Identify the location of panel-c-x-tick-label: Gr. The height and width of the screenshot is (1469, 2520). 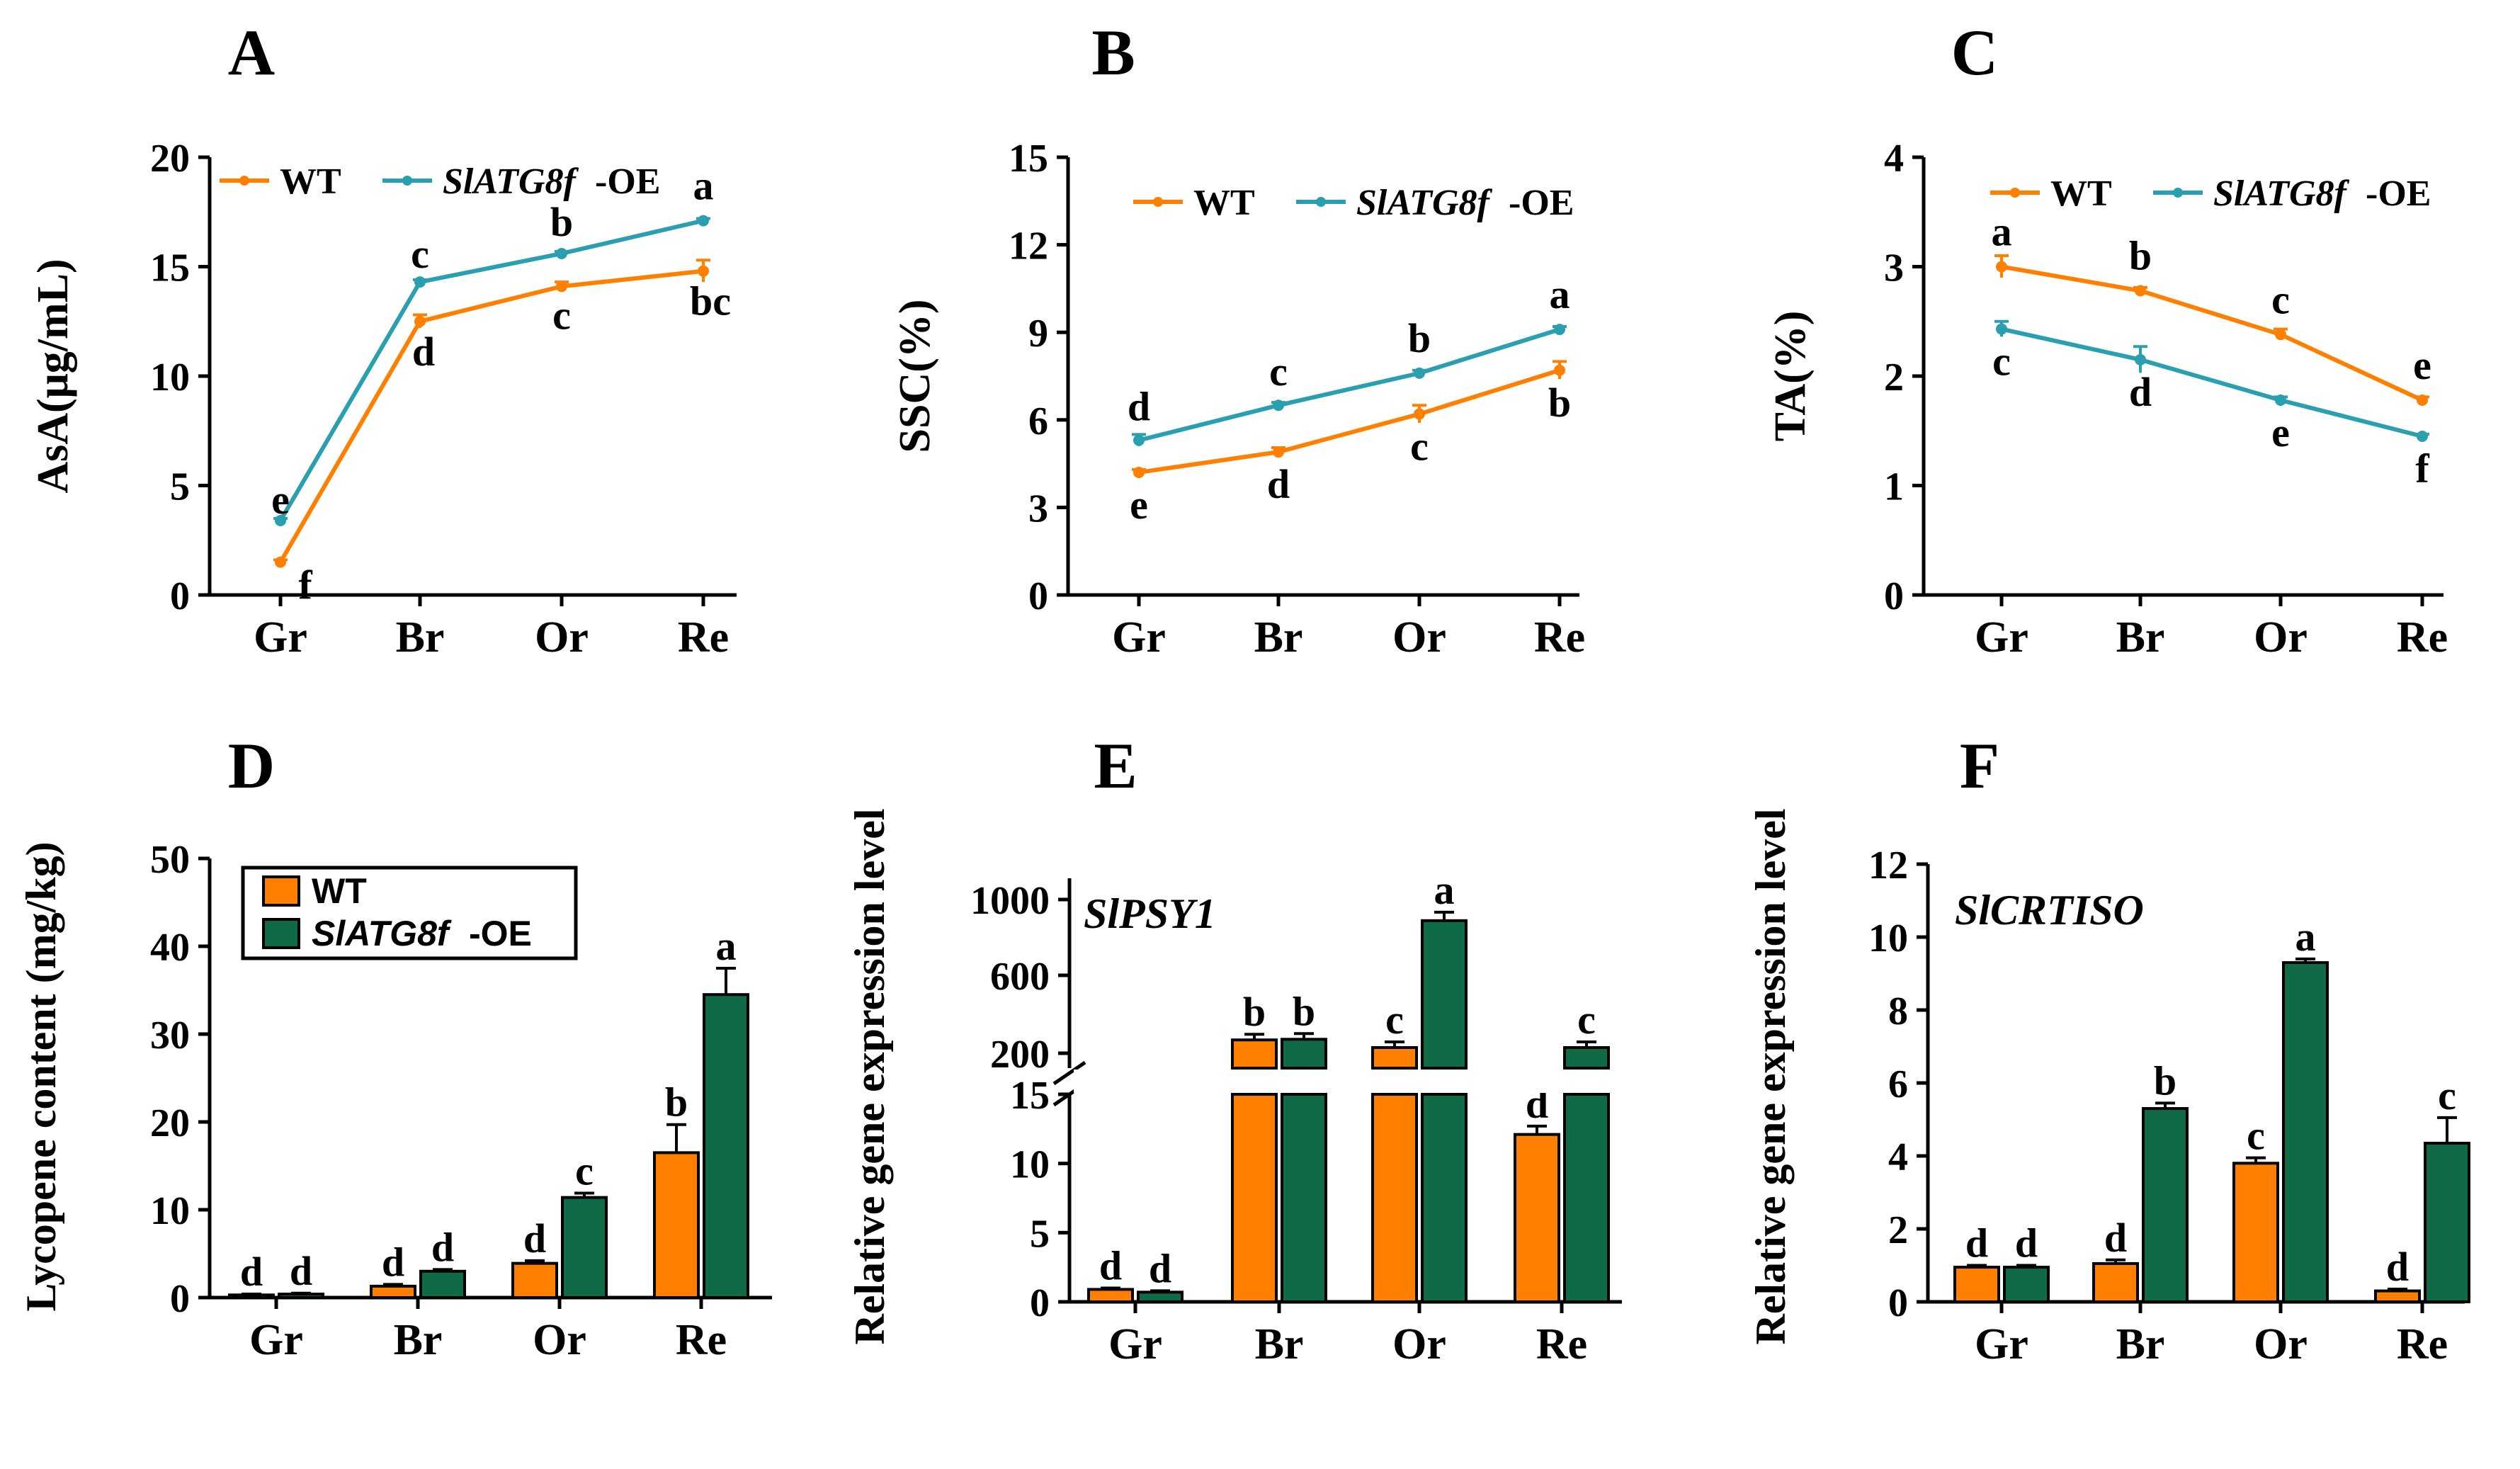
(2002, 637).